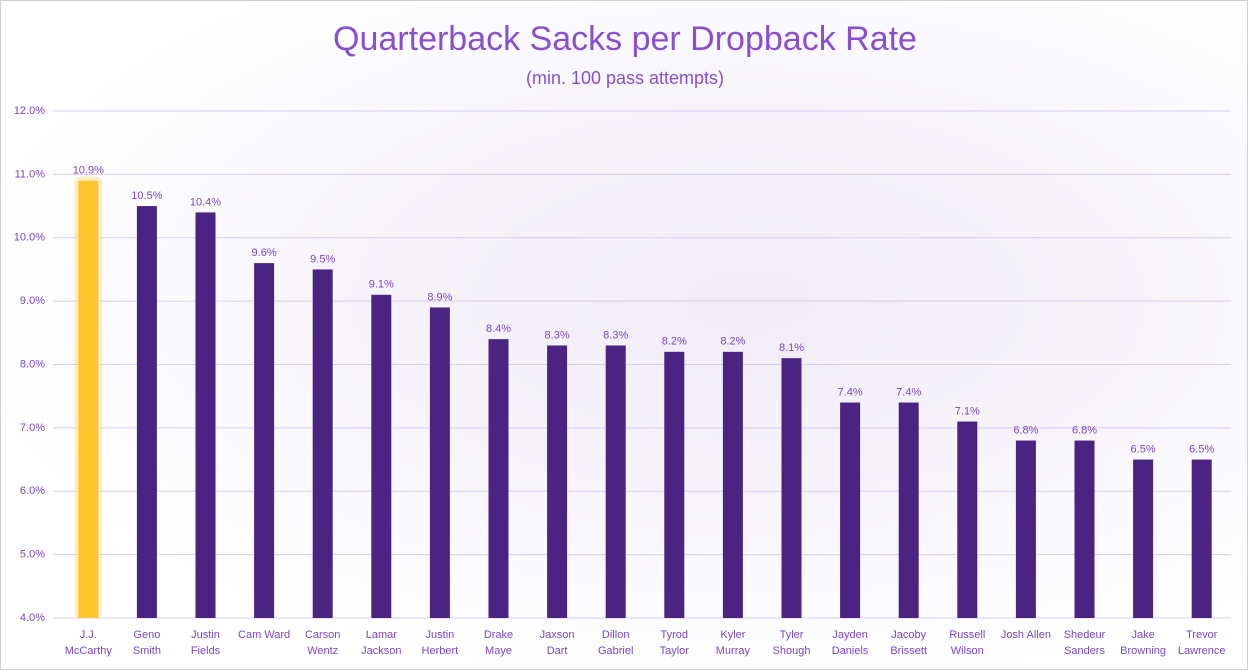 The image size is (1248, 670). What do you see at coordinates (29, 111) in the screenshot?
I see `y-tick-label: 12.0%` at bounding box center [29, 111].